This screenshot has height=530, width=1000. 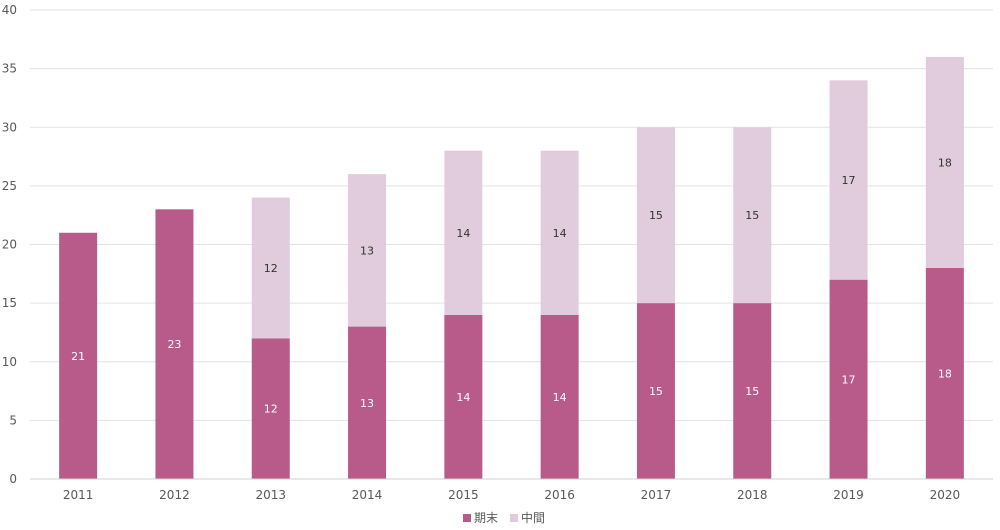 What do you see at coordinates (848, 495) in the screenshot?
I see `x-tick-label: 2019` at bounding box center [848, 495].